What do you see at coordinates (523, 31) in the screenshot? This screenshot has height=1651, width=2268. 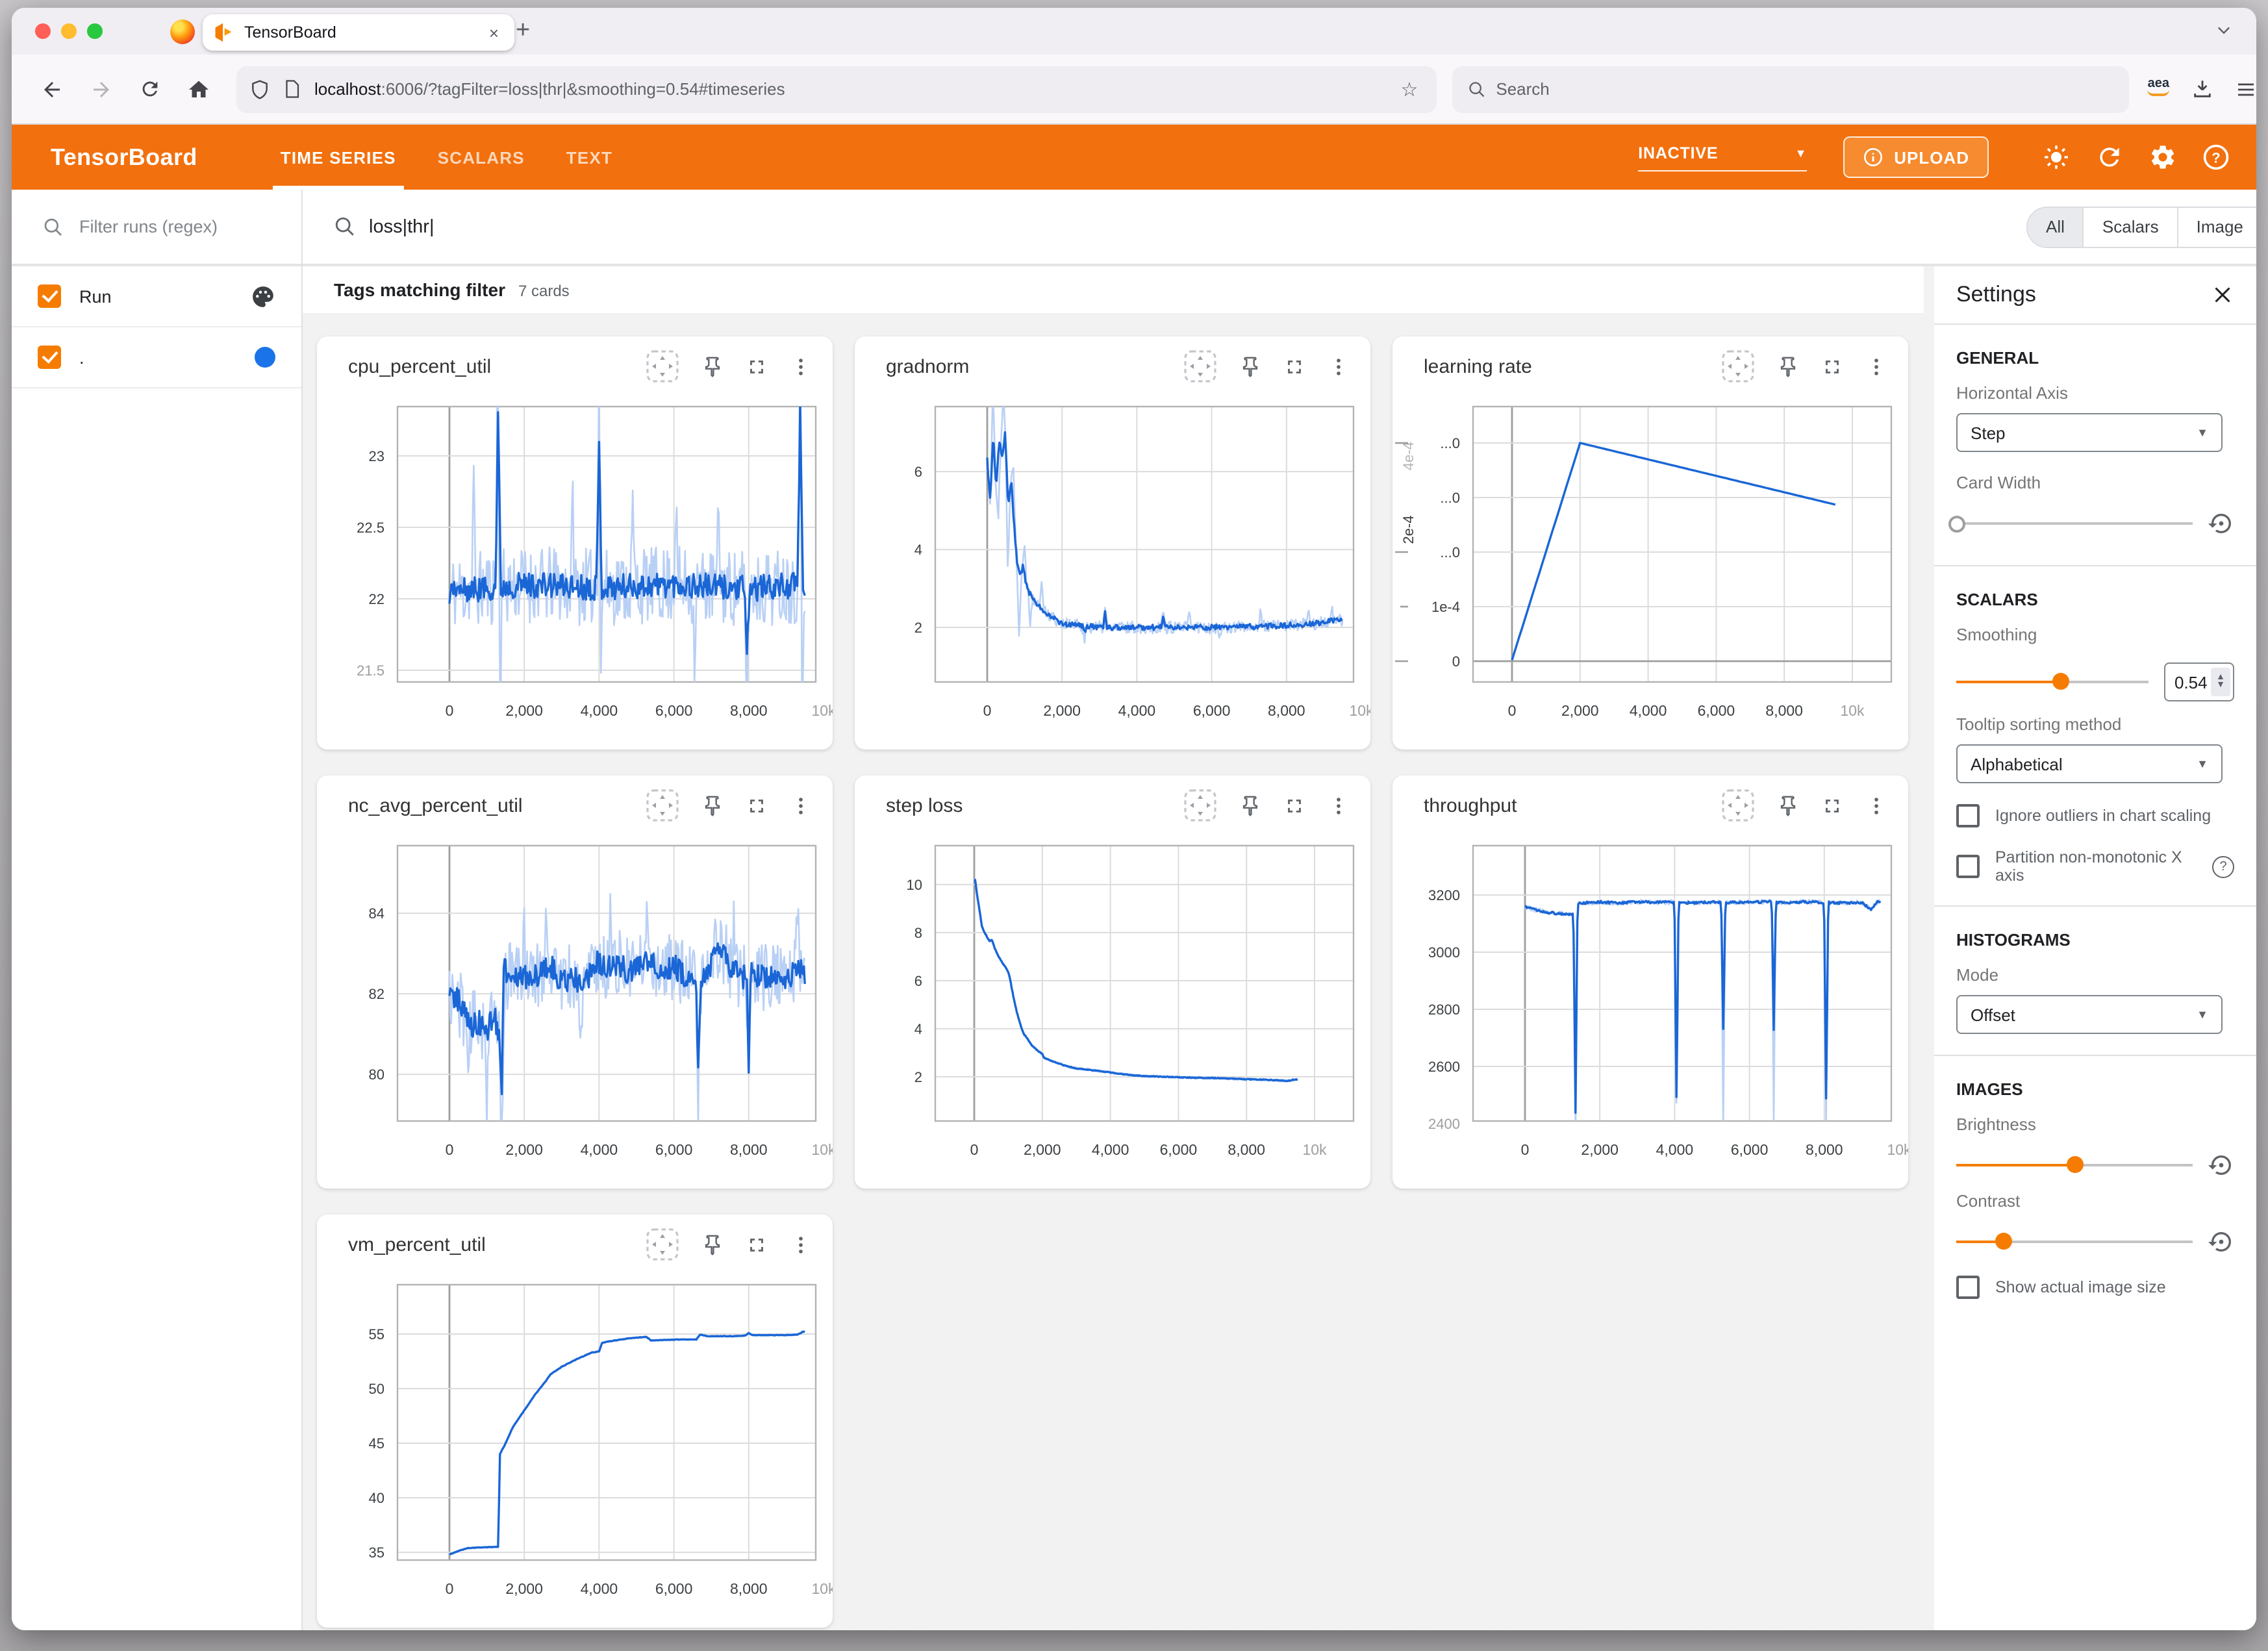 I see `new-tab-button: +` at bounding box center [523, 31].